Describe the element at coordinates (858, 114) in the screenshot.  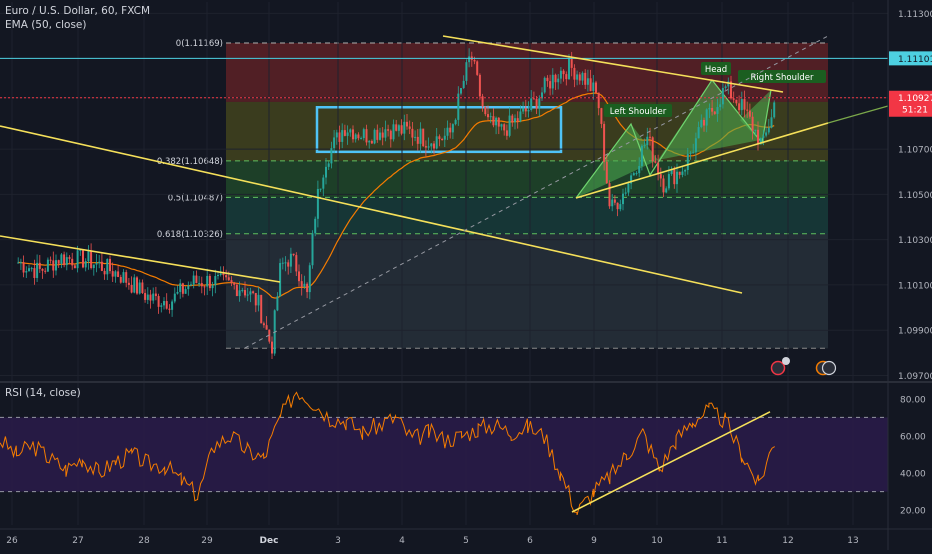
I see `neckline-extension` at that location.